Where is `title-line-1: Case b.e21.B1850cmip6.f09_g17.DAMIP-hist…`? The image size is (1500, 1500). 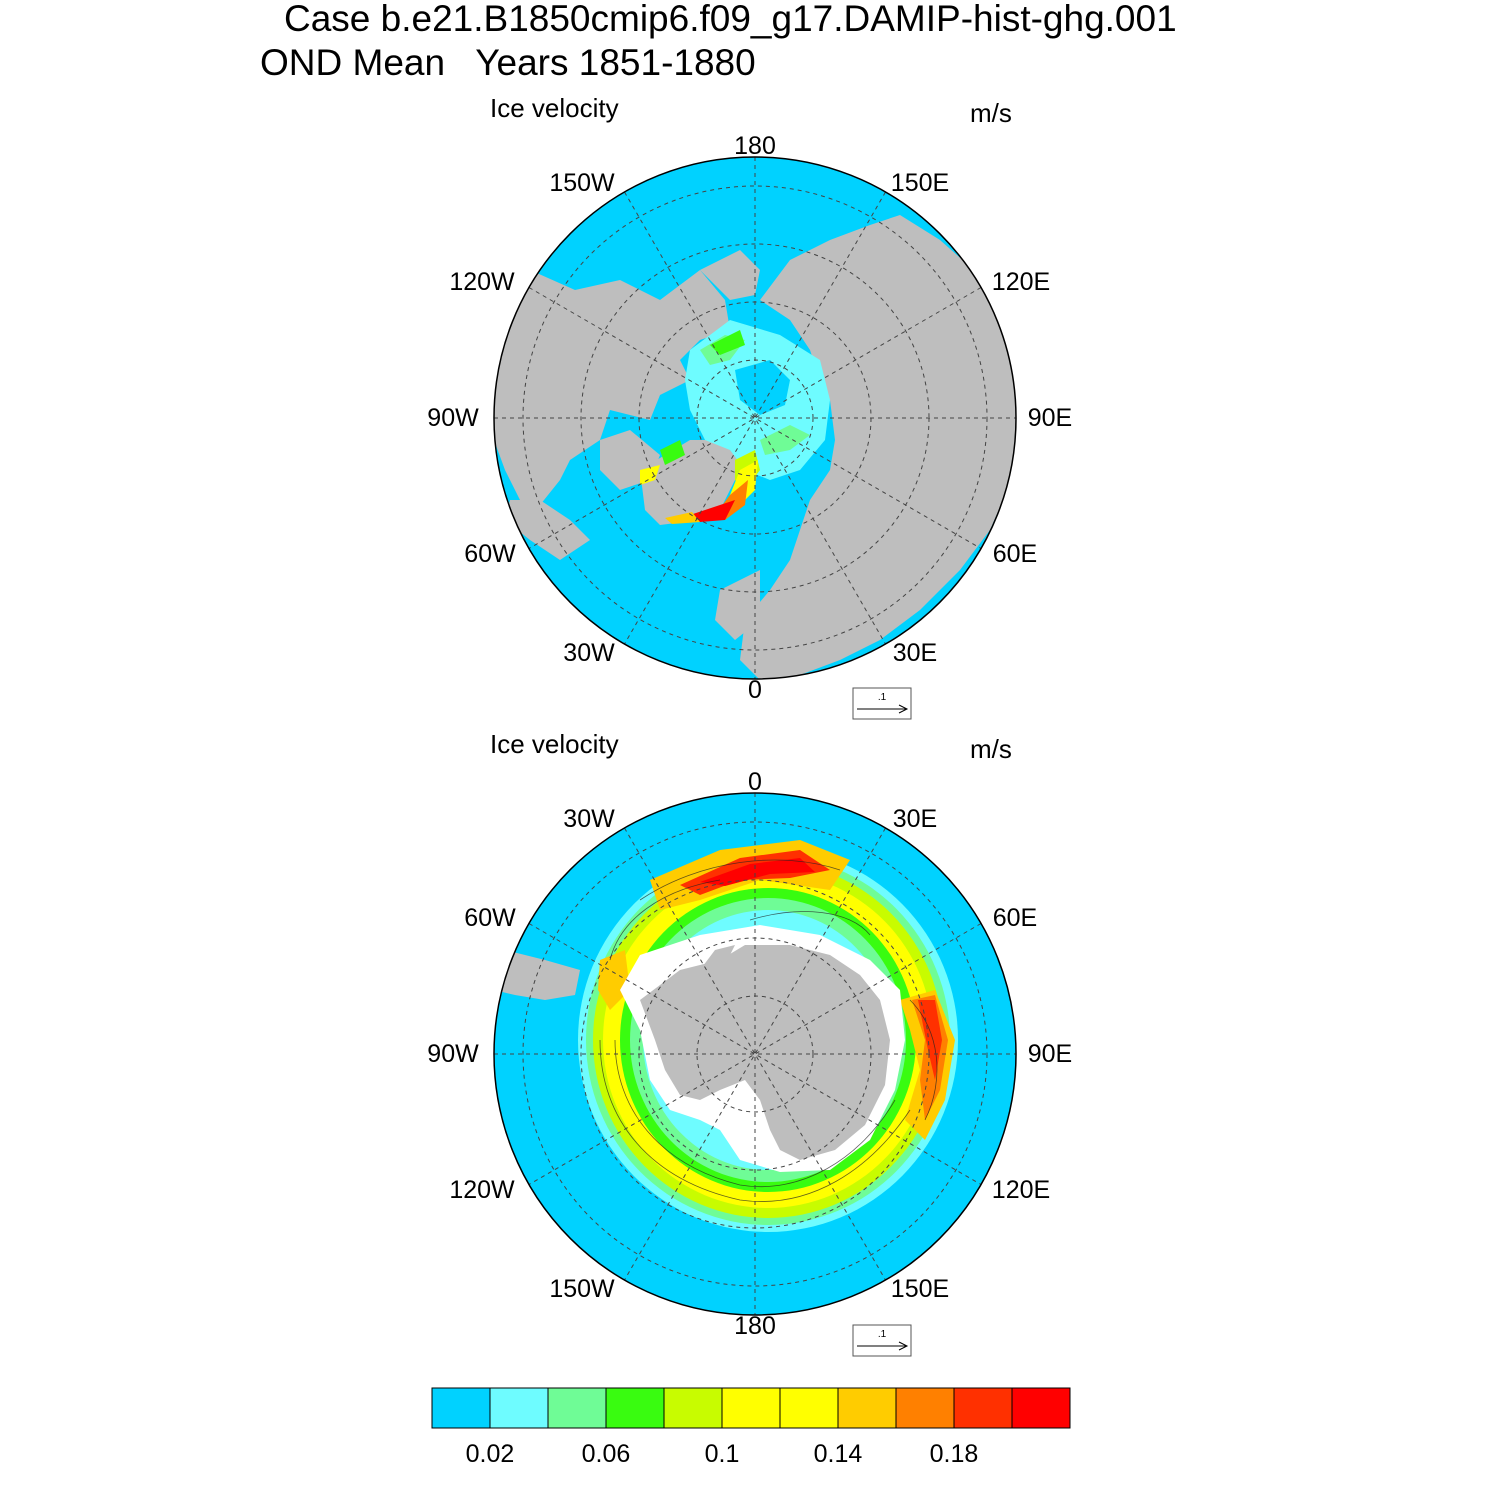
title-line-1: Case b.e21.B1850cmip6.f09_g17.DAMIP-hist… is located at coordinates (730, 19).